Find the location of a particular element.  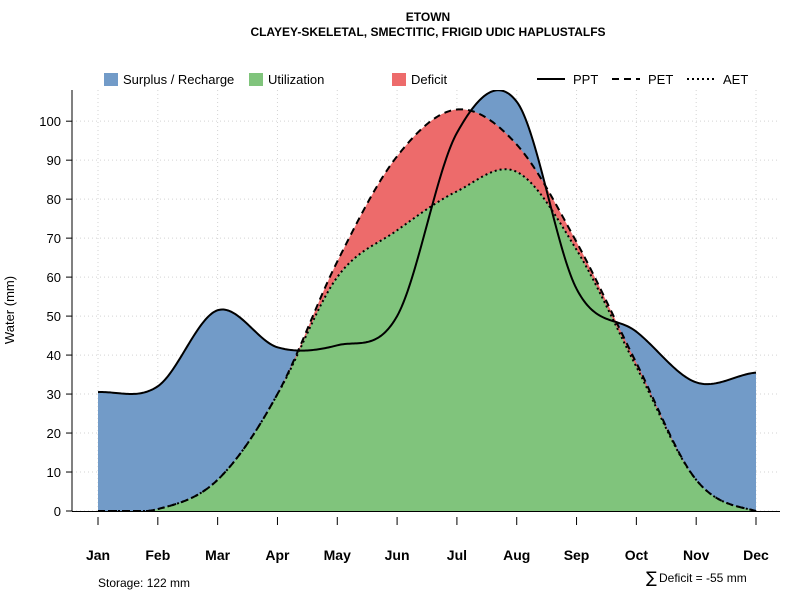

y-tick-label: 20 is located at coordinates (54, 433).